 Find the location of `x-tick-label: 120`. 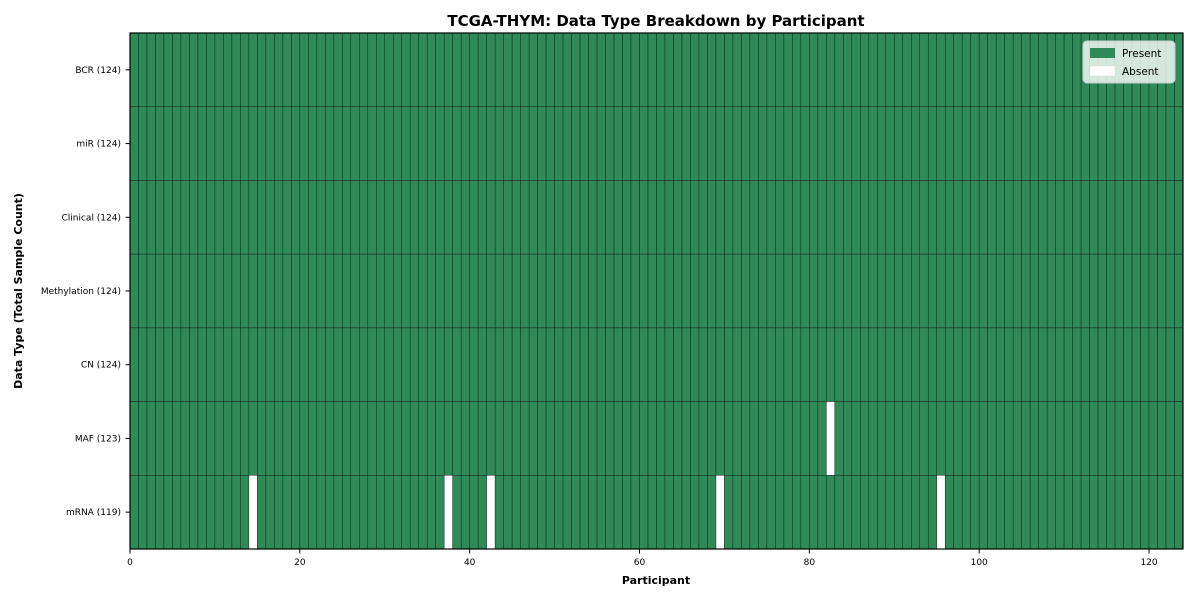

x-tick-label: 120 is located at coordinates (1148, 563).